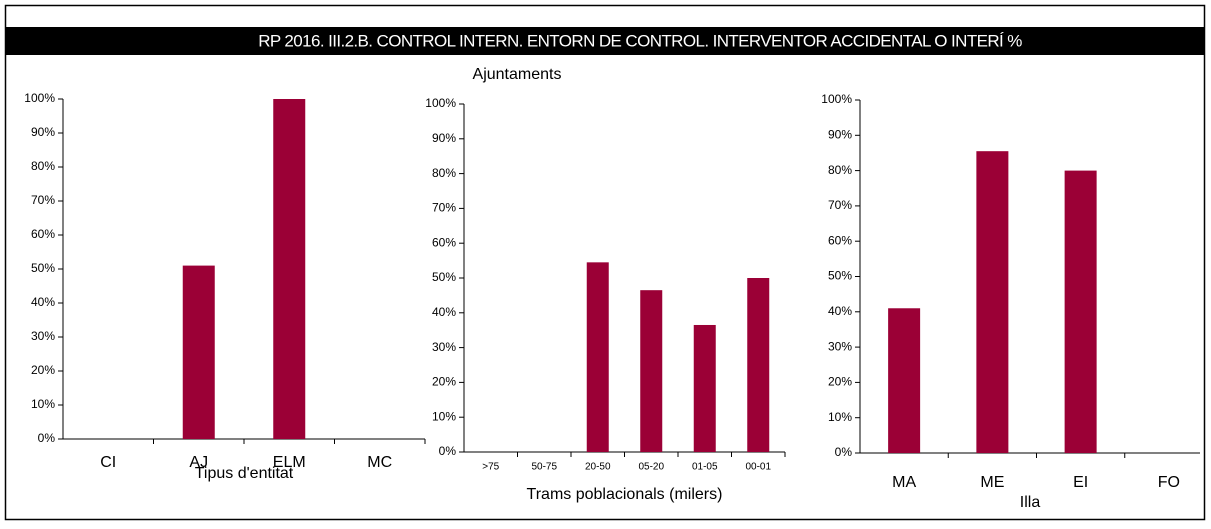  Describe the element at coordinates (705, 467) in the screenshot. I see `x-tick-label: 01-05` at that location.